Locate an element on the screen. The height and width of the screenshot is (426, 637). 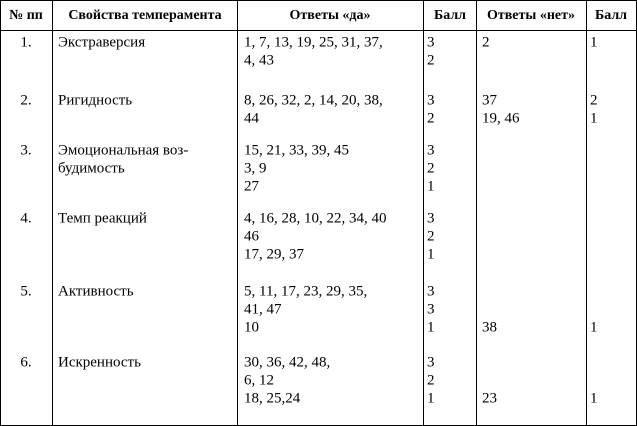
no: 38 is located at coordinates (489, 327).